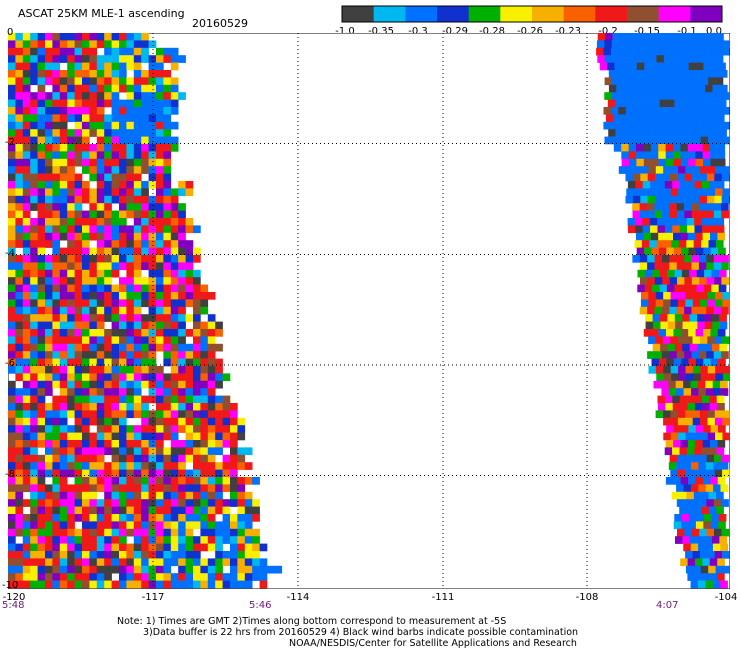 This screenshot has width=740, height=650. I want to click on time-label-right: 4:07, so click(667, 605).